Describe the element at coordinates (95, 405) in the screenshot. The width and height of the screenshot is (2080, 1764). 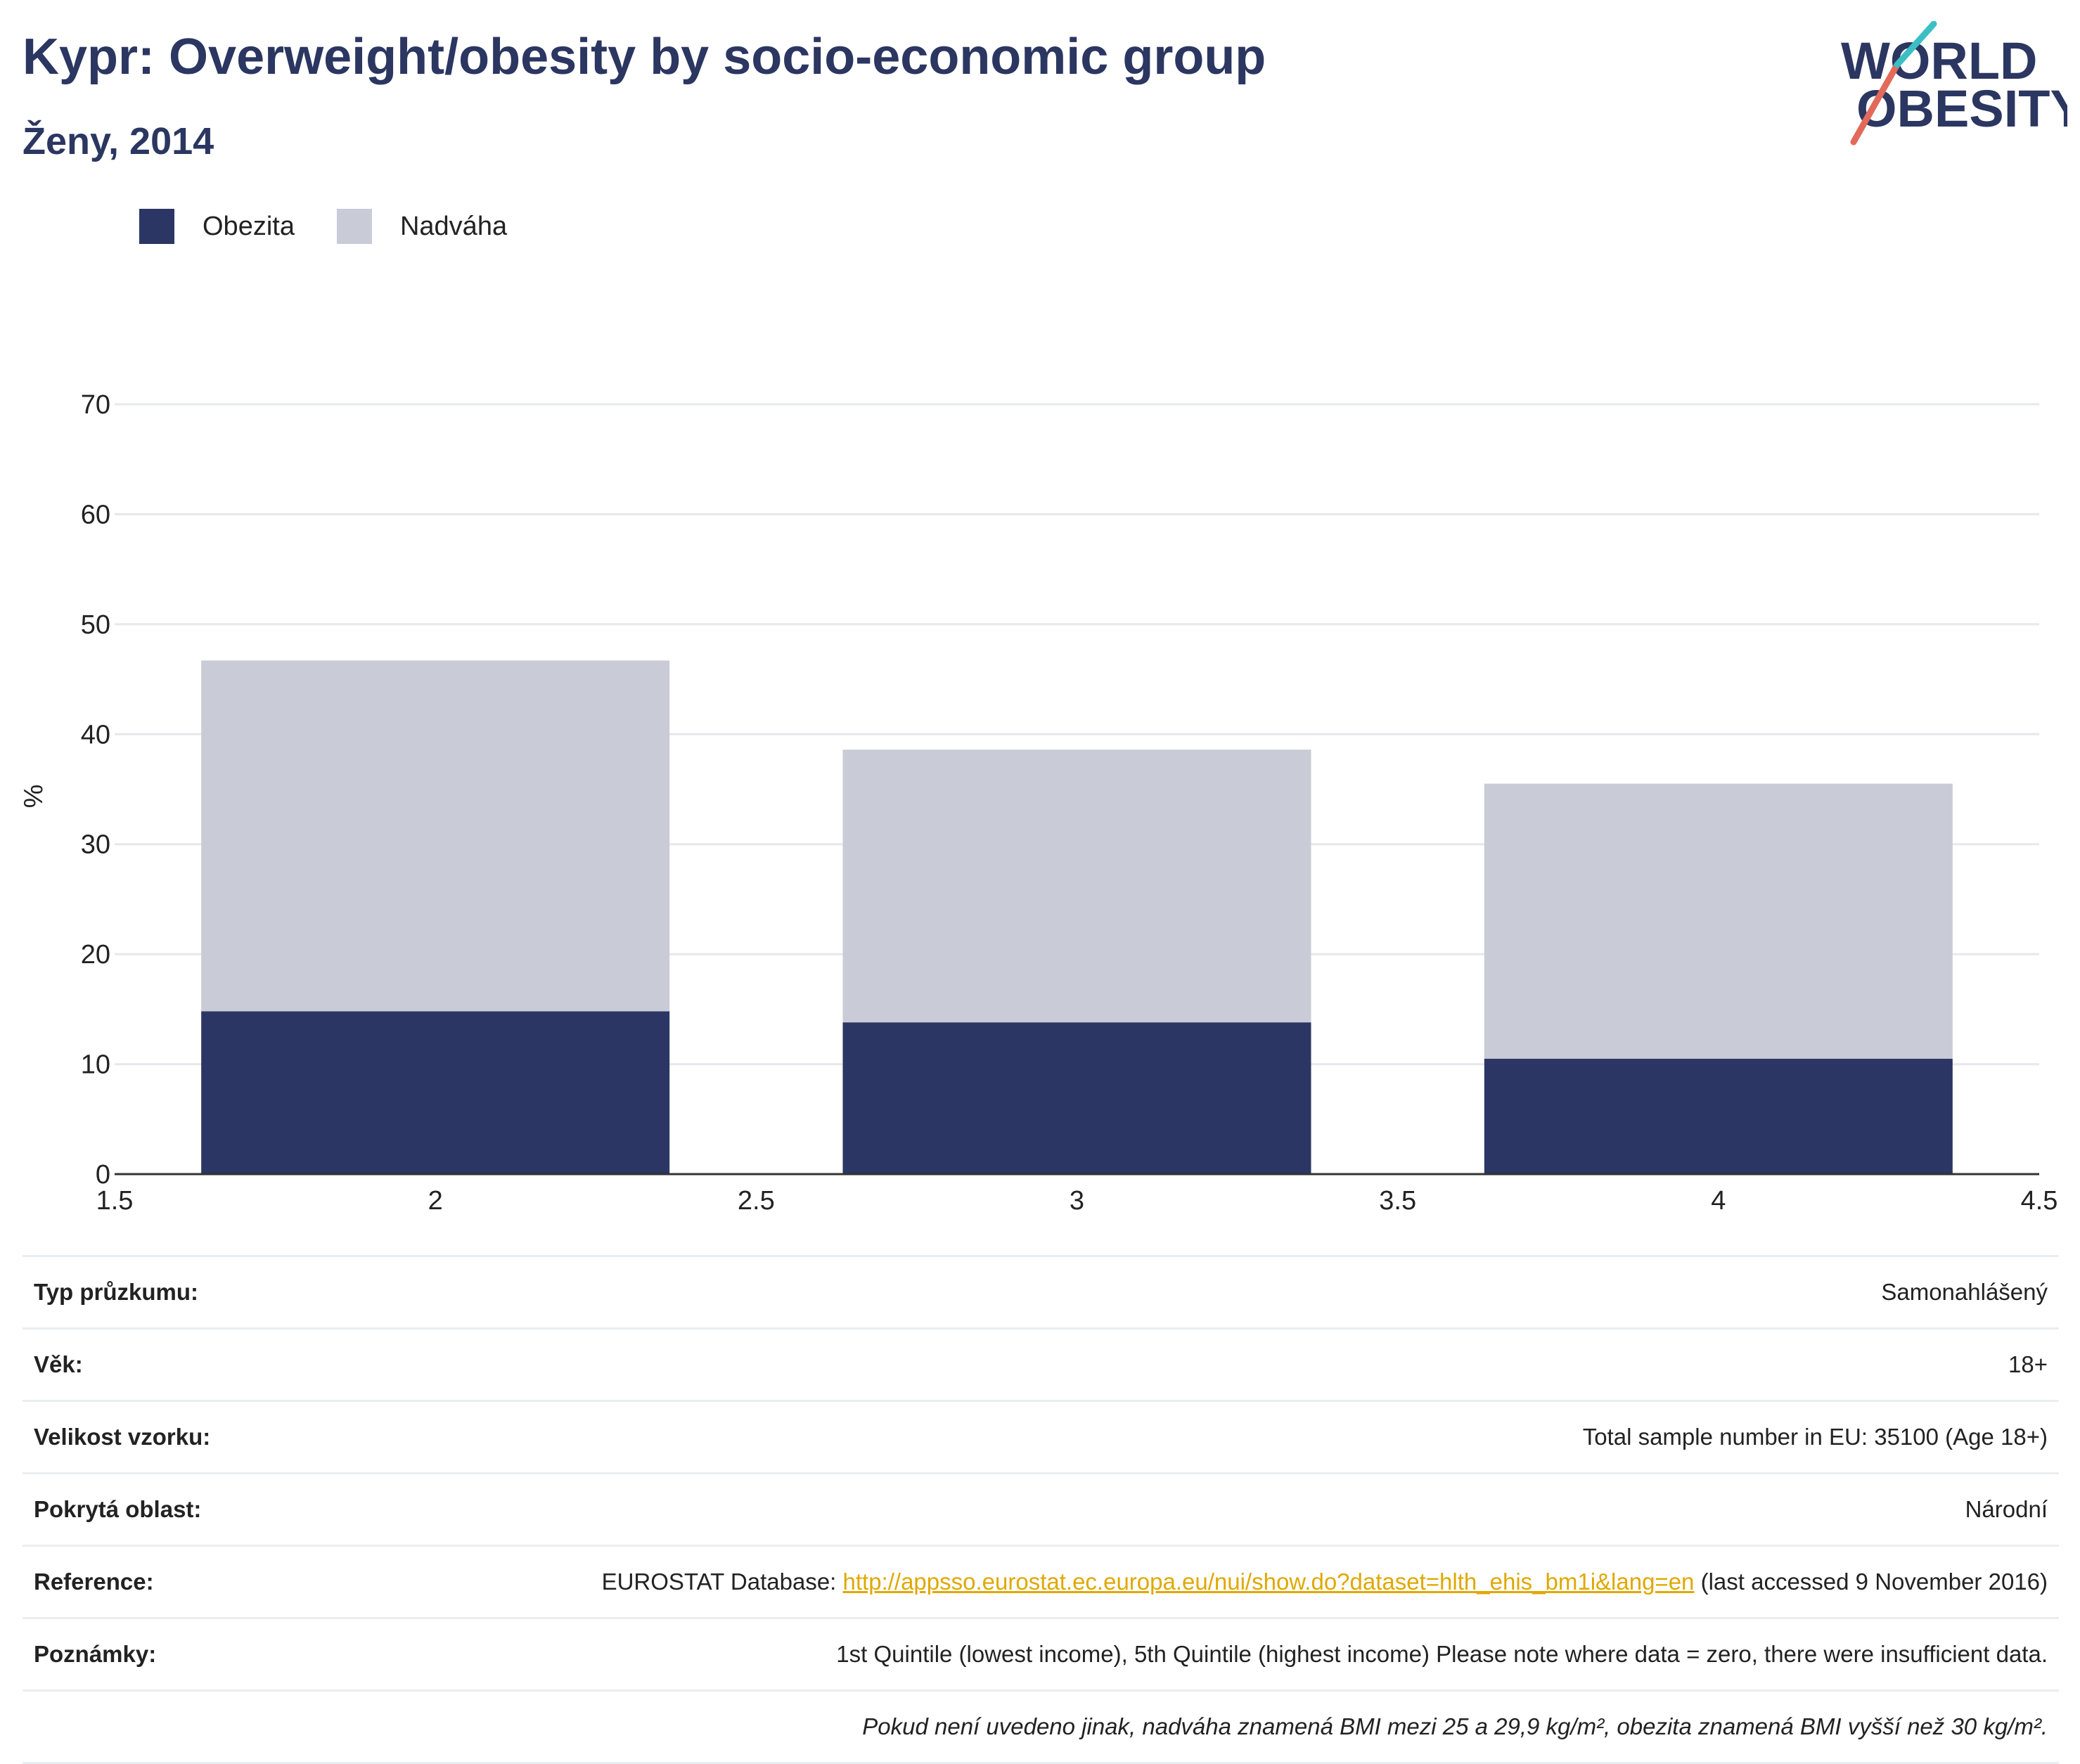
I see `y-tick-label: 70` at that location.